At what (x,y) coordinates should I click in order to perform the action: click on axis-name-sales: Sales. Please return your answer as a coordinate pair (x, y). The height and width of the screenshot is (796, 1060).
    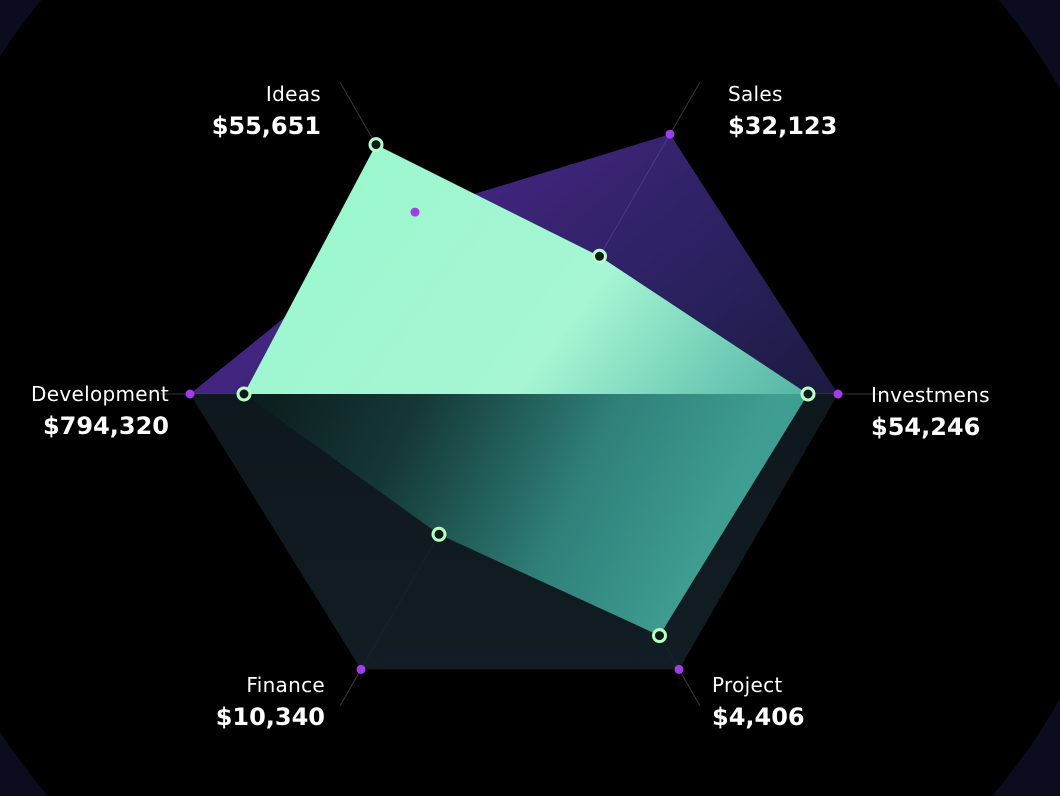
    Looking at the image, I should click on (755, 94).